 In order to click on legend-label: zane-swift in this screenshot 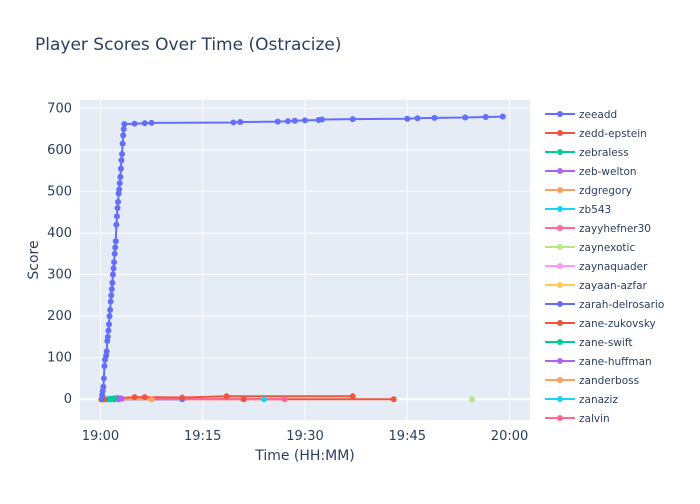, I will do `click(605, 343)`.